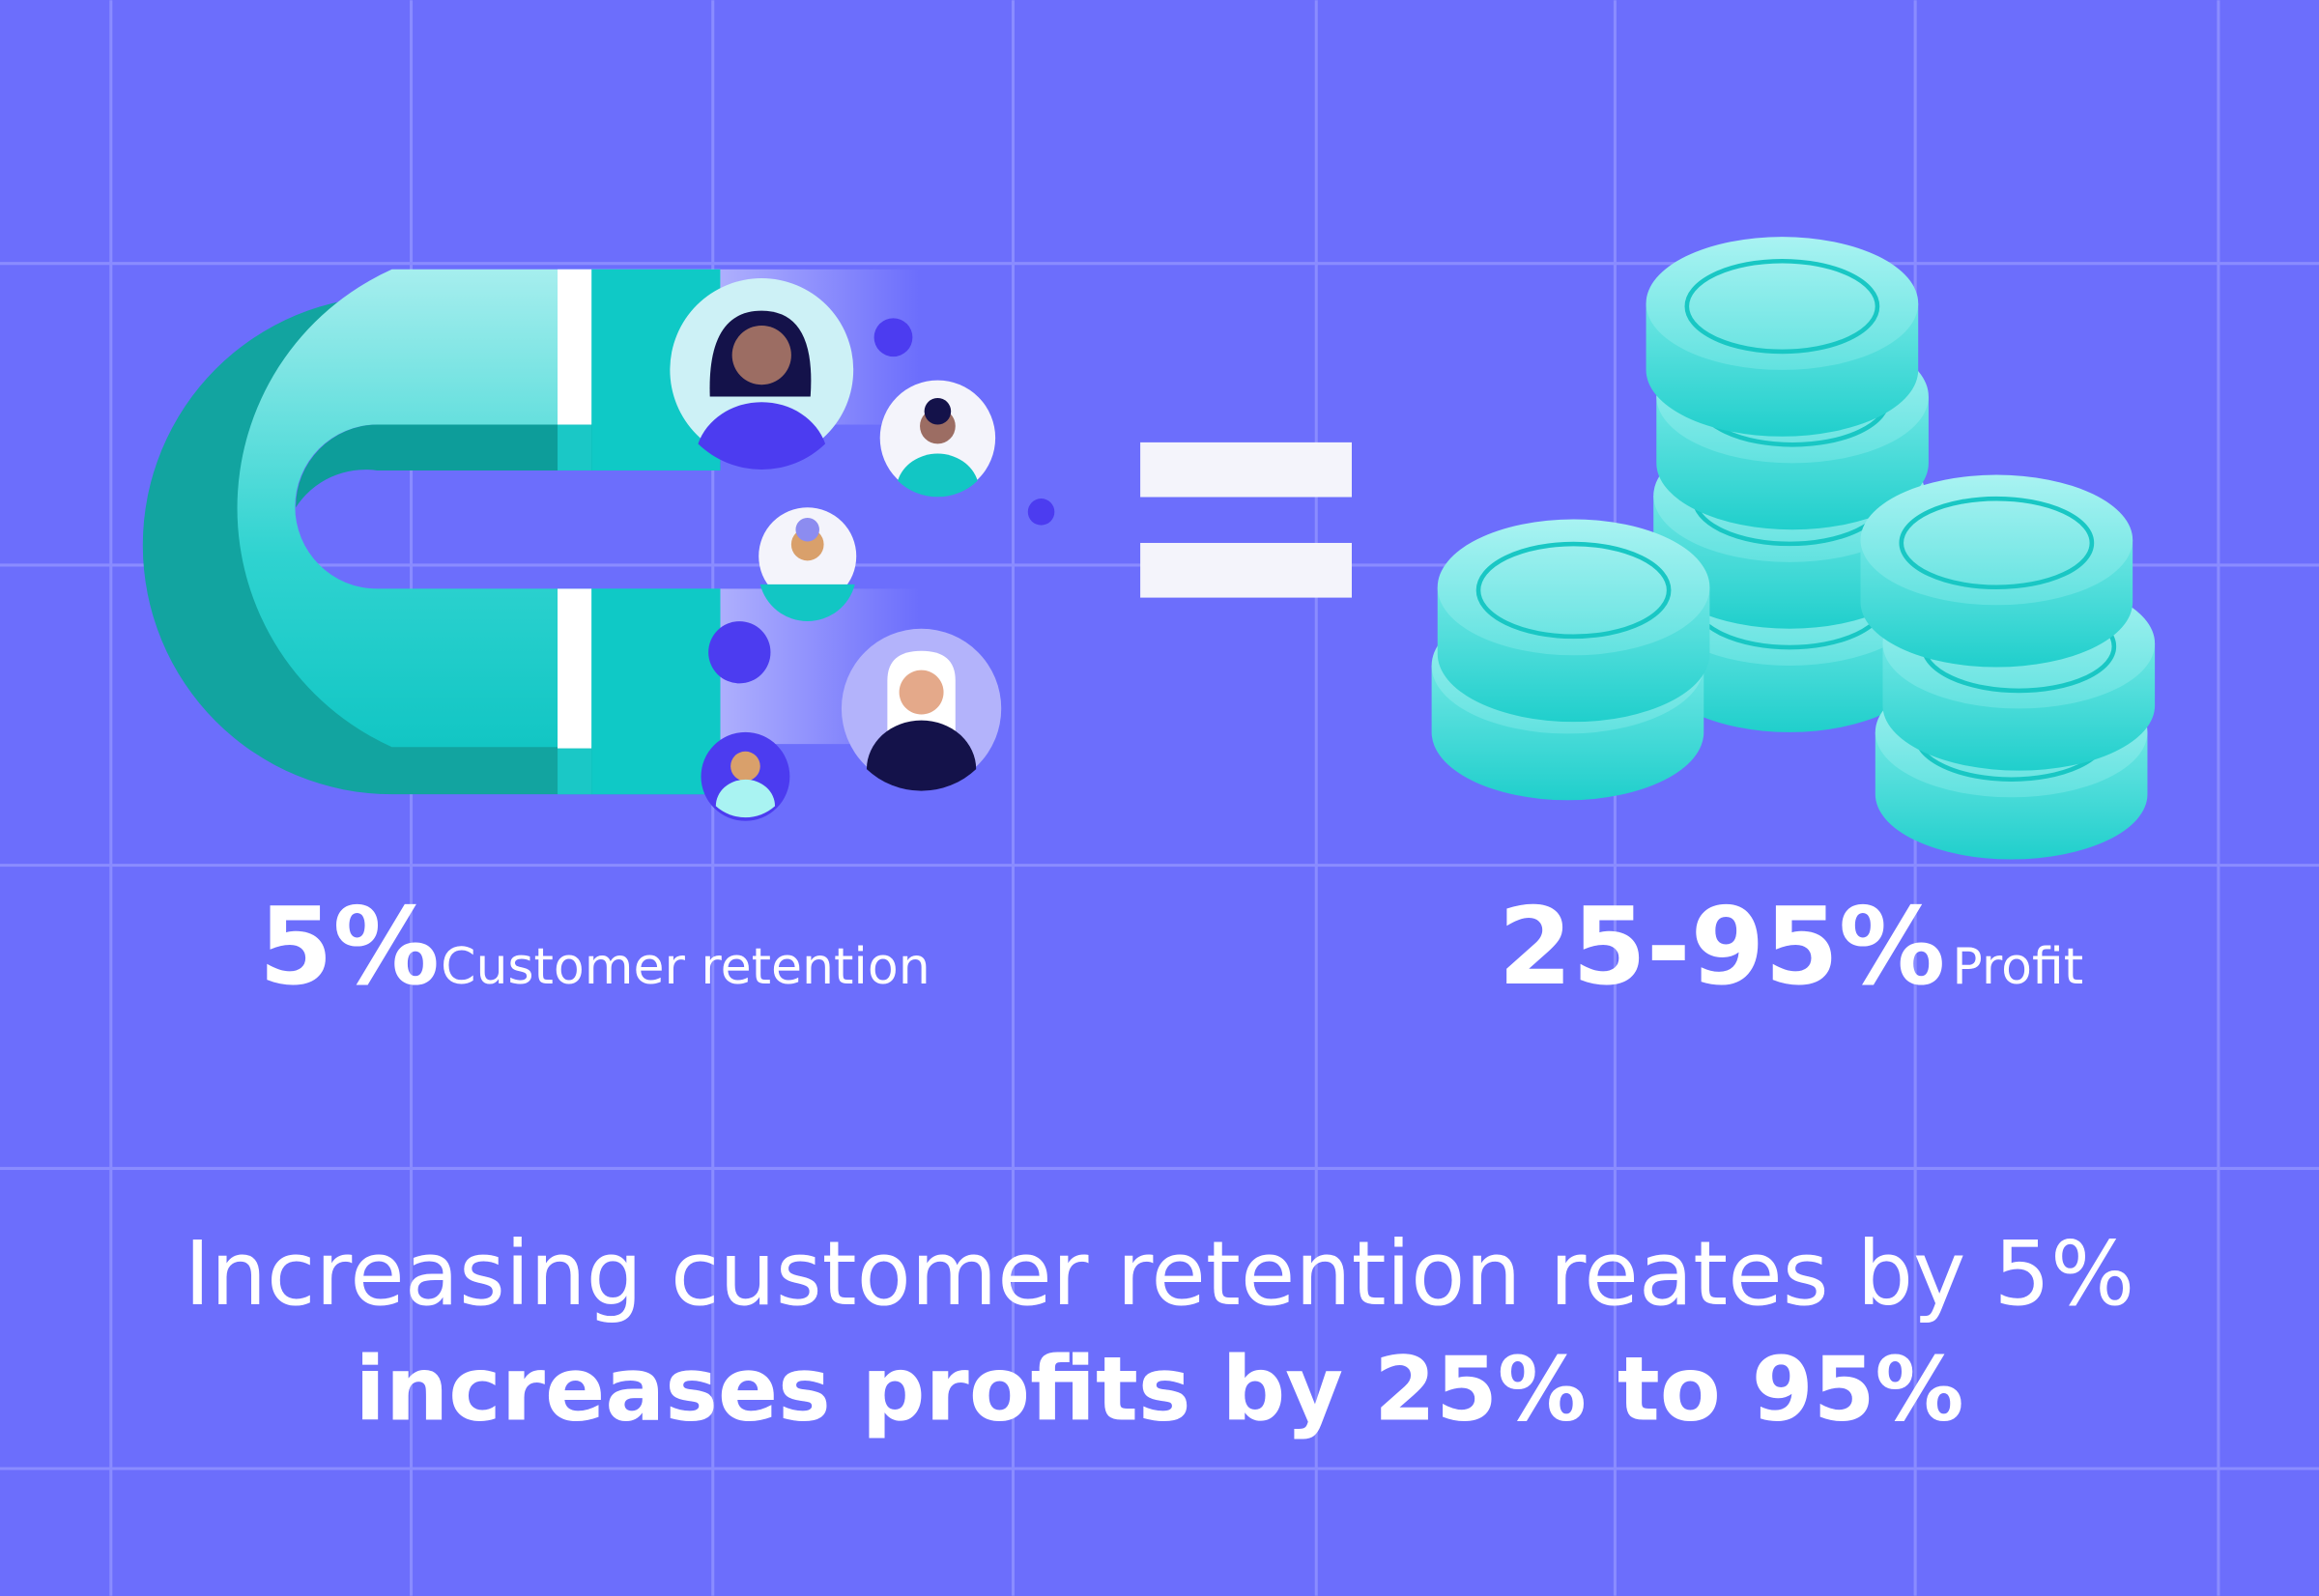  I want to click on coins-icon, so click(1793, 548).